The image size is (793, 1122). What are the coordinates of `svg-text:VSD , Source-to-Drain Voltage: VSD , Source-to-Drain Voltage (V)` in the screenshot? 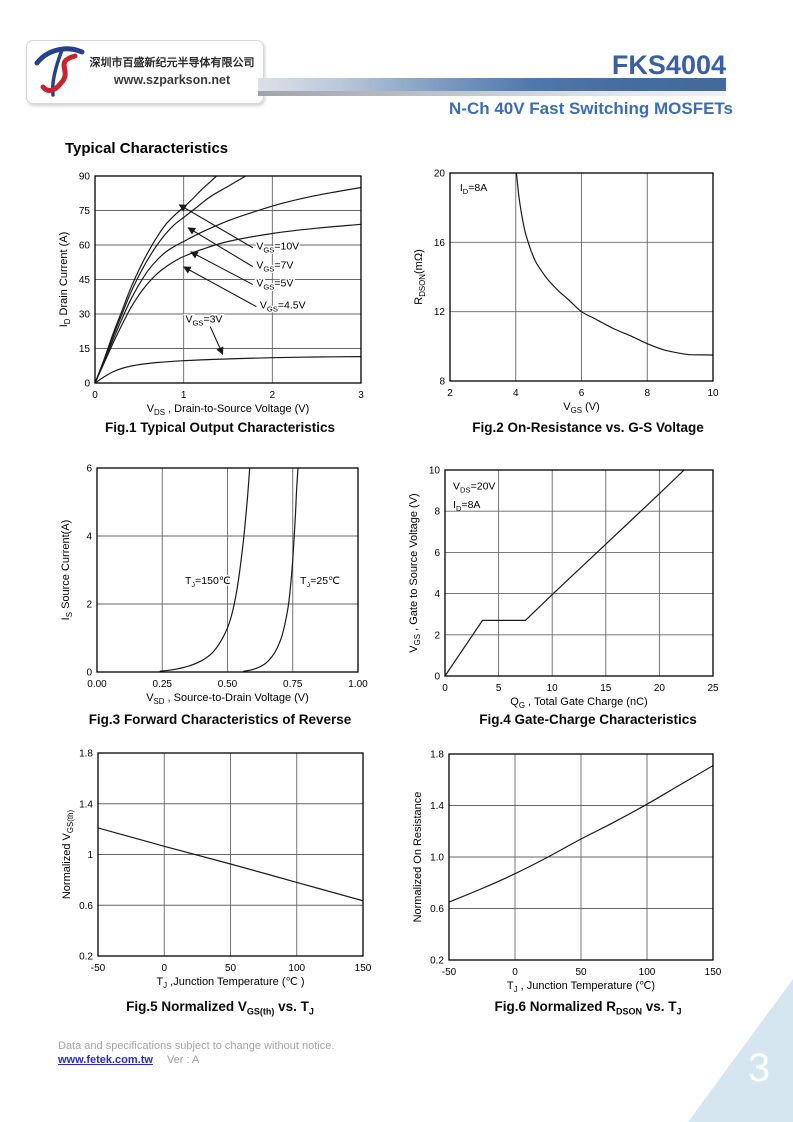 It's located at (227, 699).